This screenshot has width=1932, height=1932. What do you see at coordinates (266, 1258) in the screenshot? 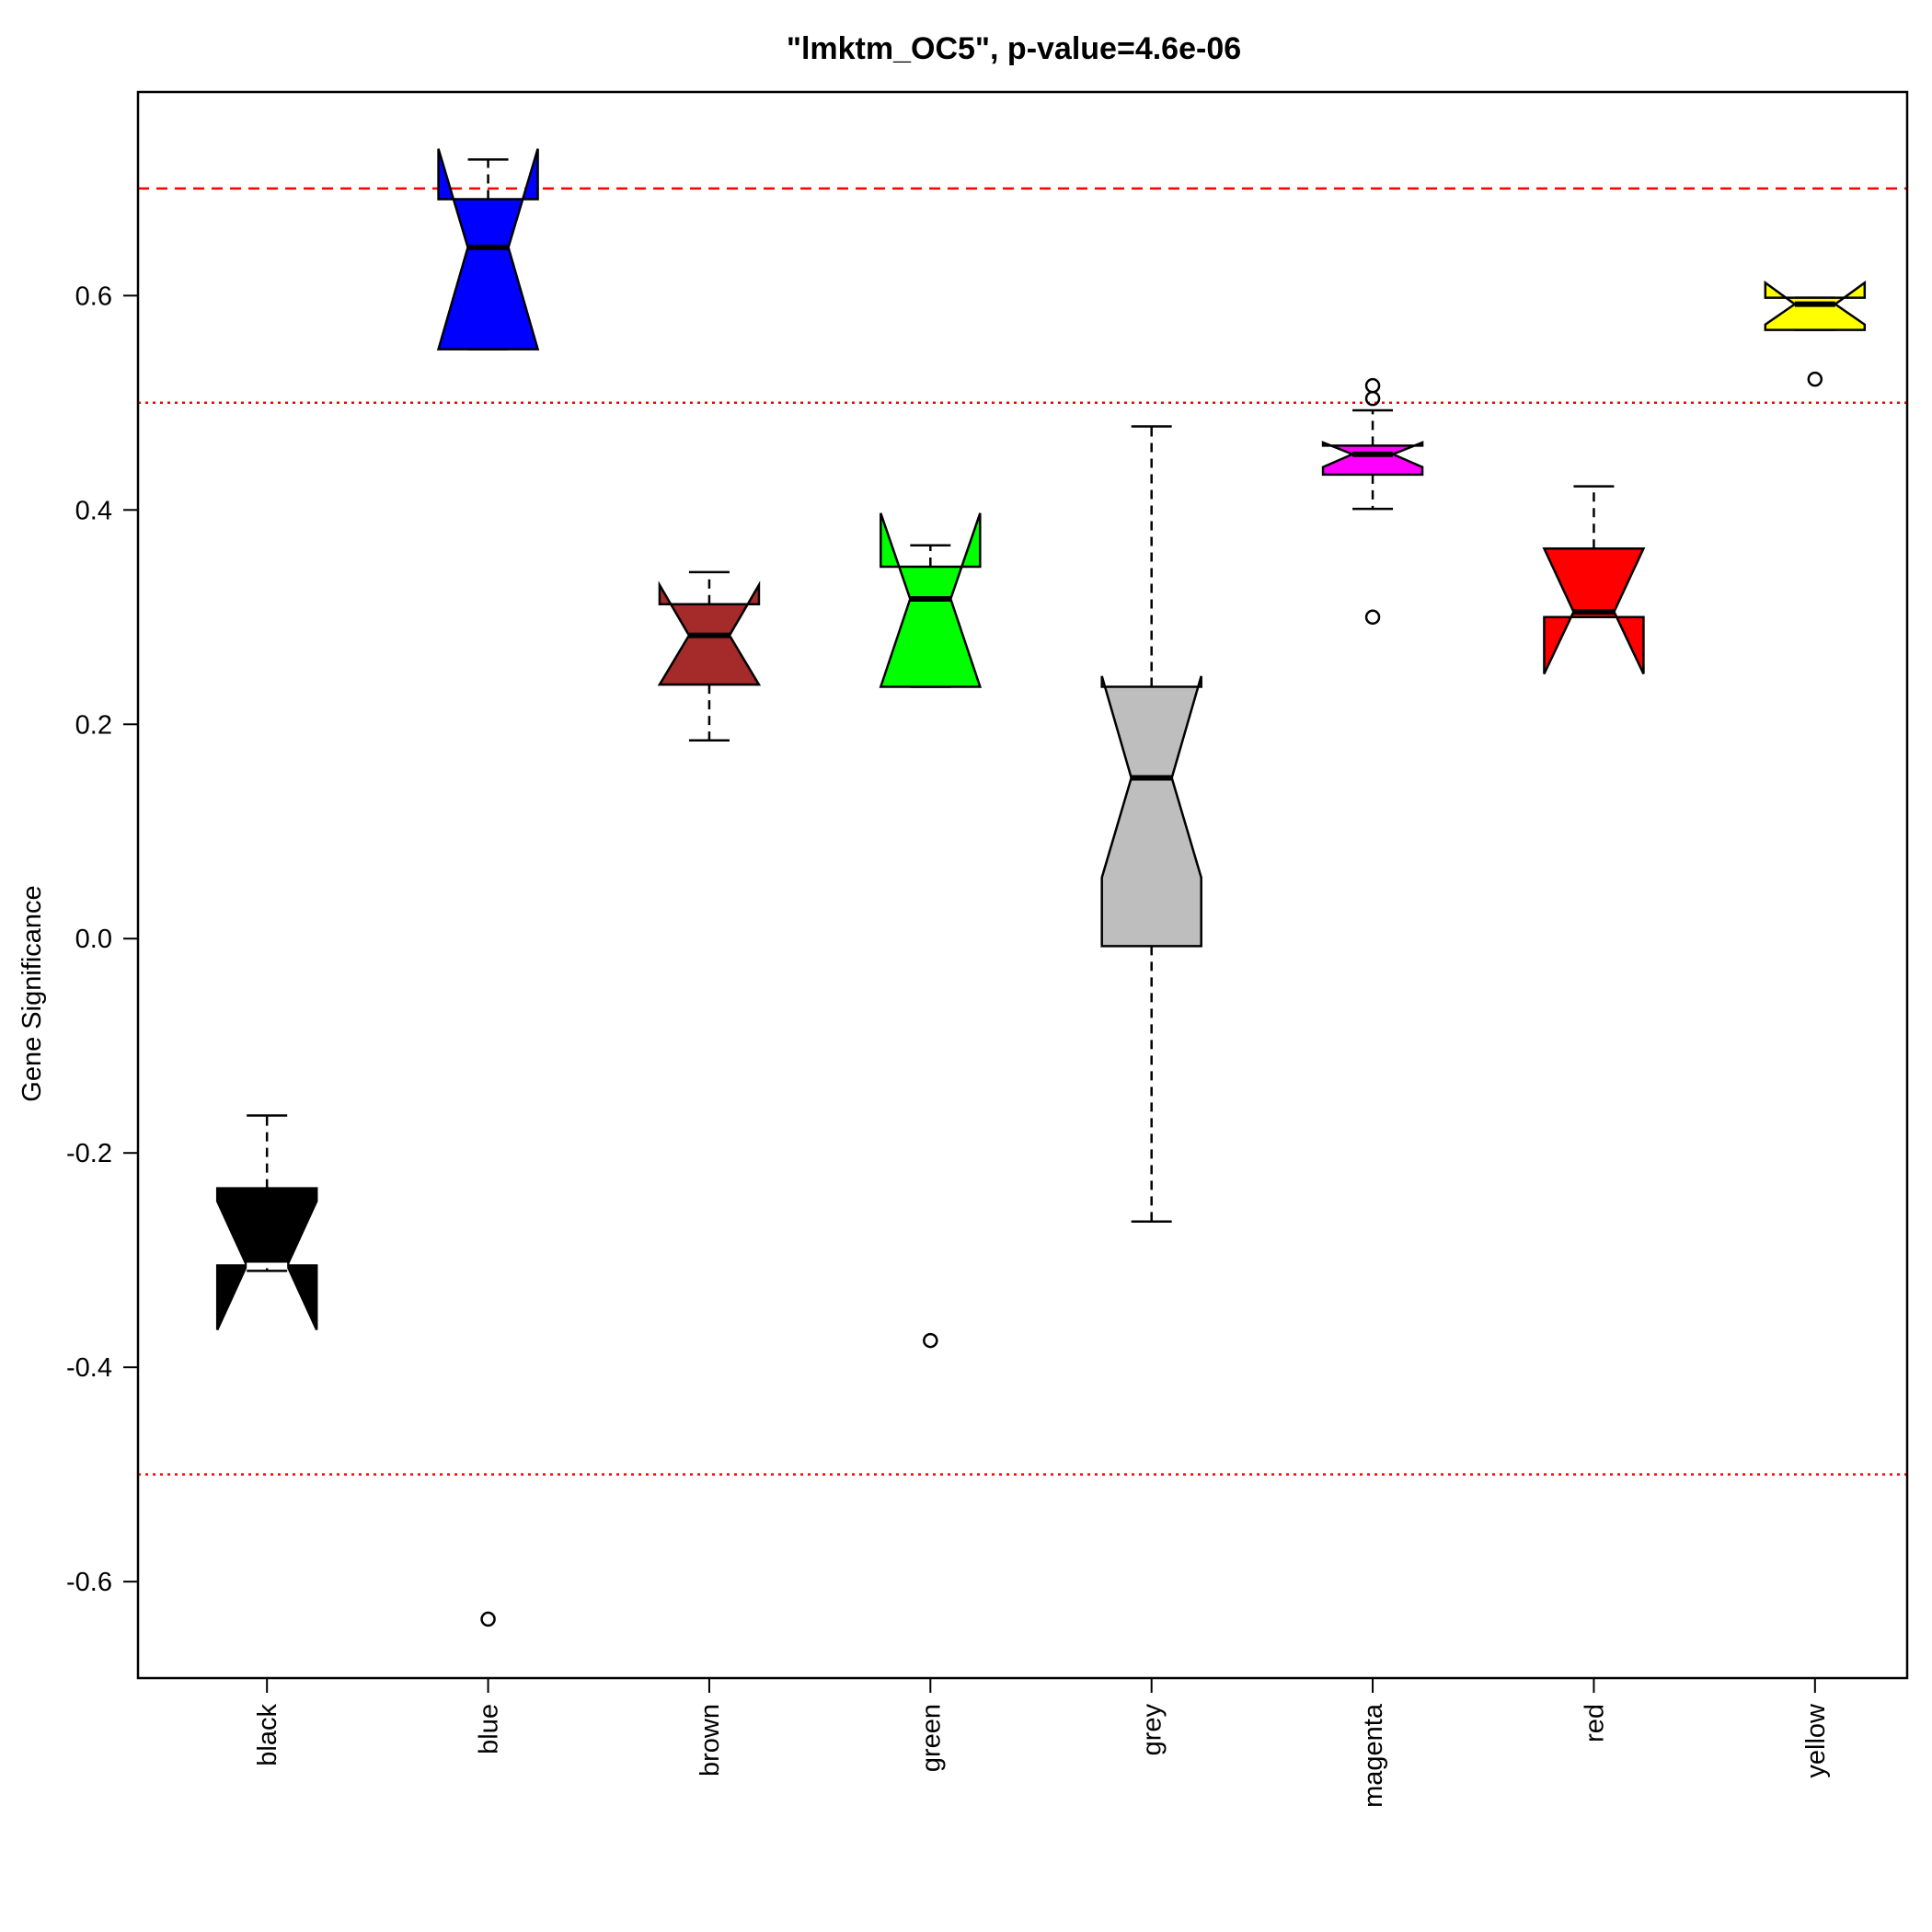
I see `box-black` at bounding box center [266, 1258].